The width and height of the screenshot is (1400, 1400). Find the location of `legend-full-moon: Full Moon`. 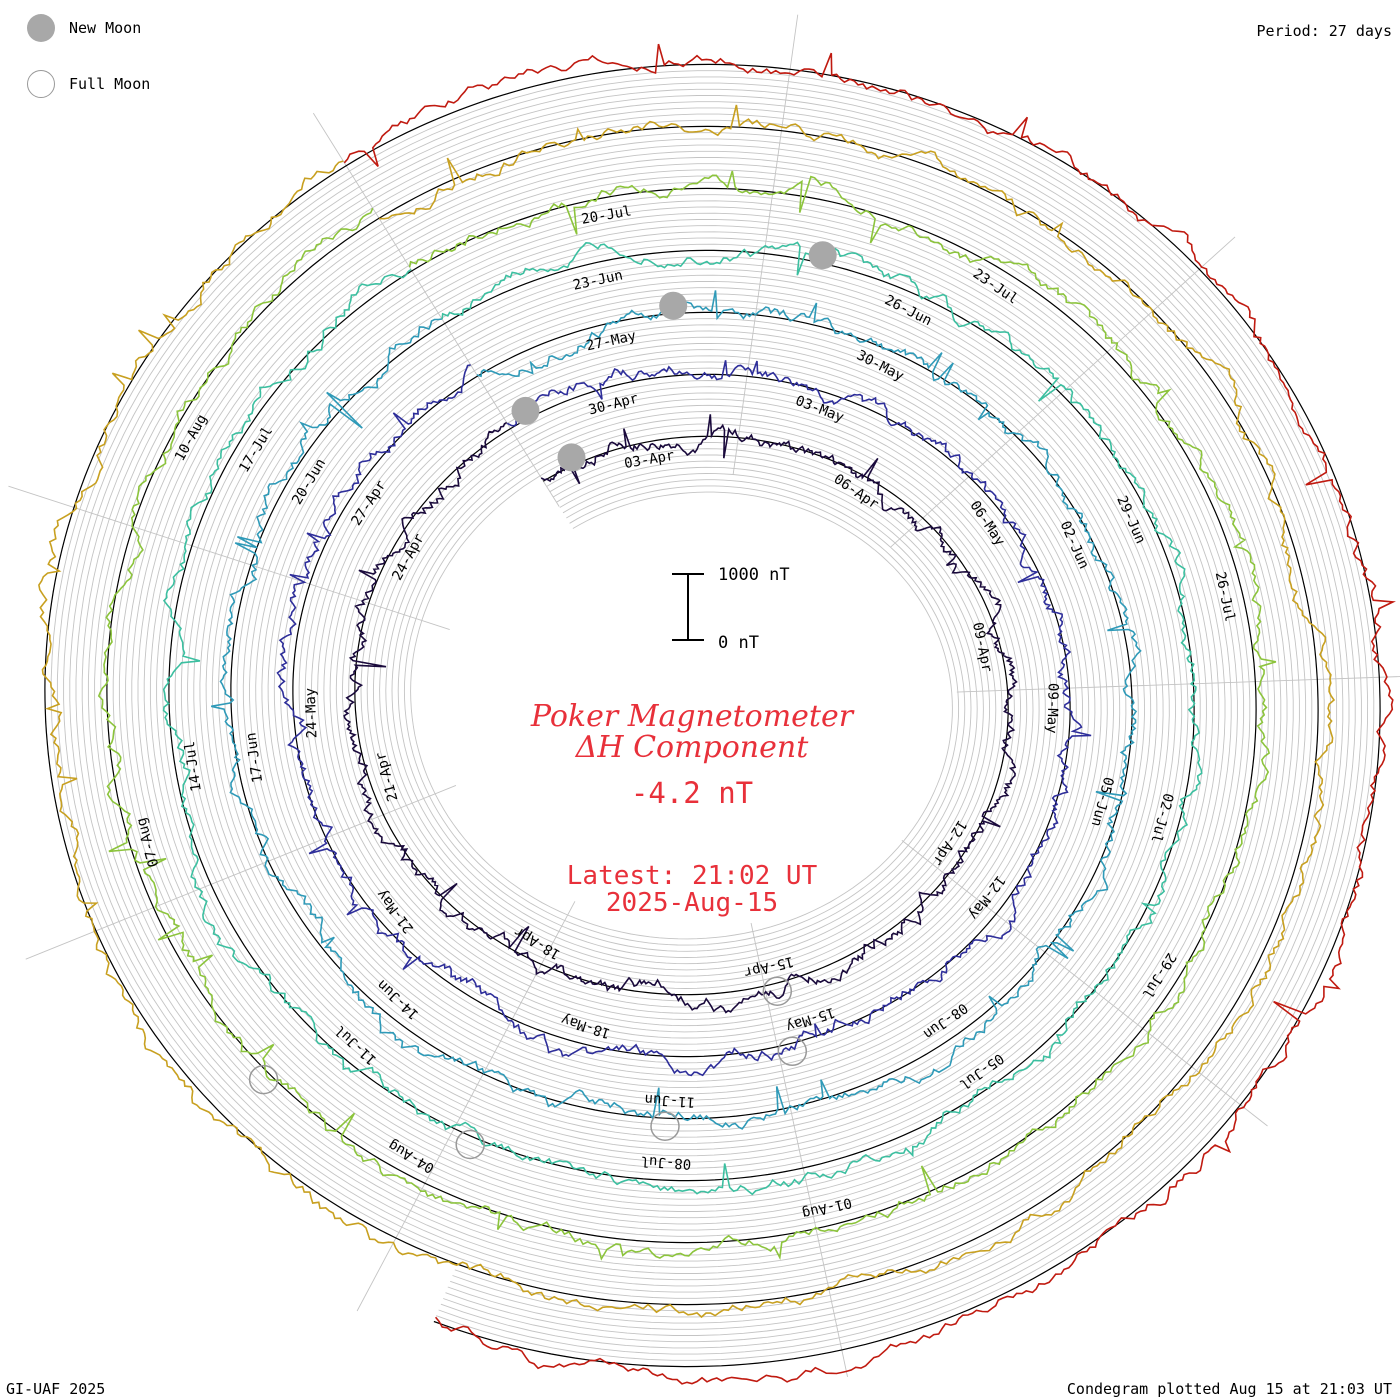

legend-full-moon: Full Moon is located at coordinates (88, 84).